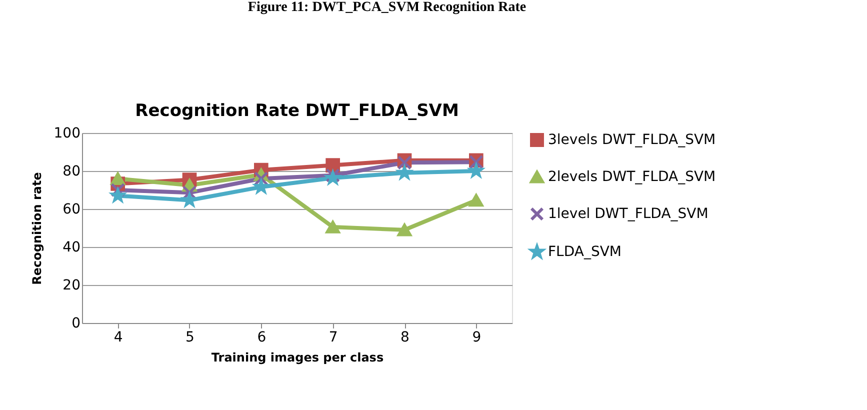 The height and width of the screenshot is (410, 867). What do you see at coordinates (333, 338) in the screenshot?
I see `x-tick-label: 7` at bounding box center [333, 338].